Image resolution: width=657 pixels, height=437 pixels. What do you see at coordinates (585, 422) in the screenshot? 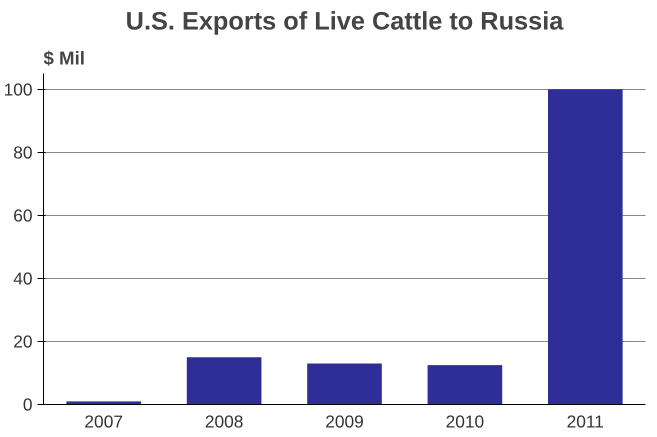
I see `x-tick-label: 2011` at bounding box center [585, 422].